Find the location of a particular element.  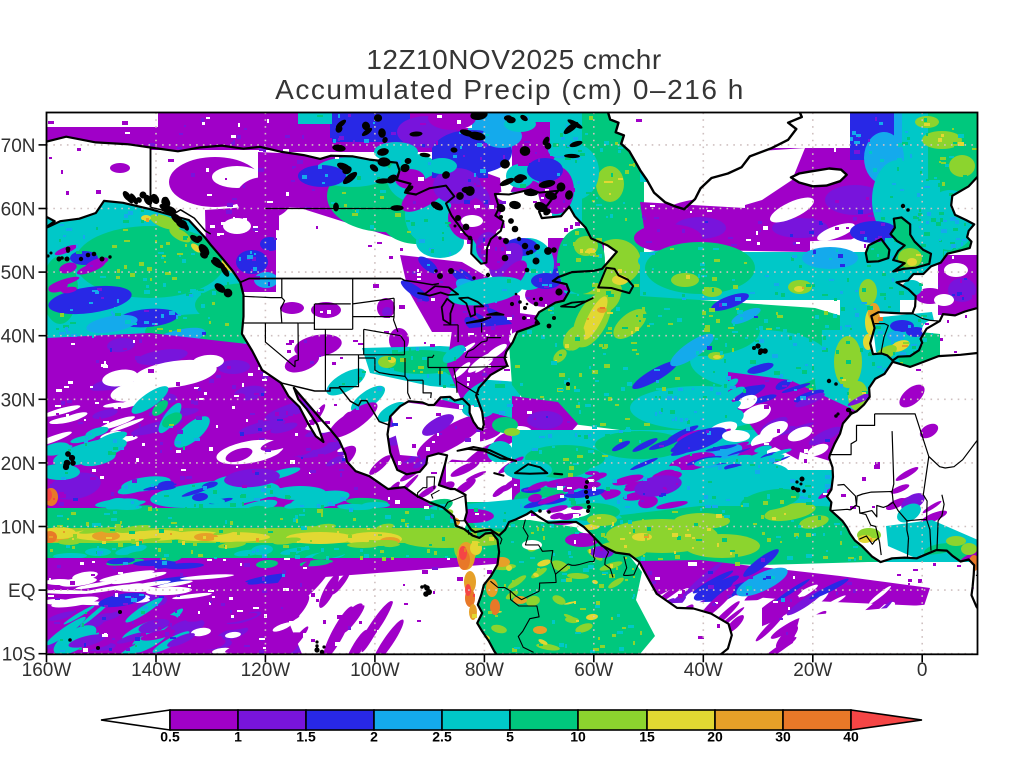

svg-text: 40W is located at coordinates (703, 670).